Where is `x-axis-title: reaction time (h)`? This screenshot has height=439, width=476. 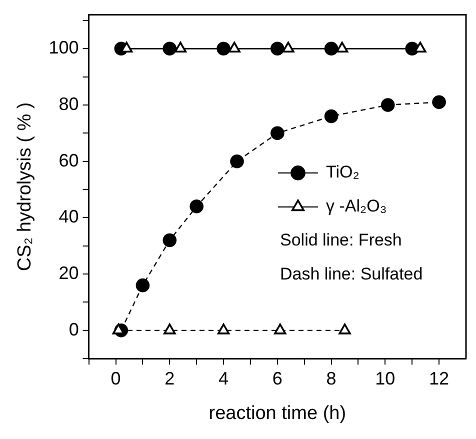
x-axis-title: reaction time (h) is located at coordinates (277, 413).